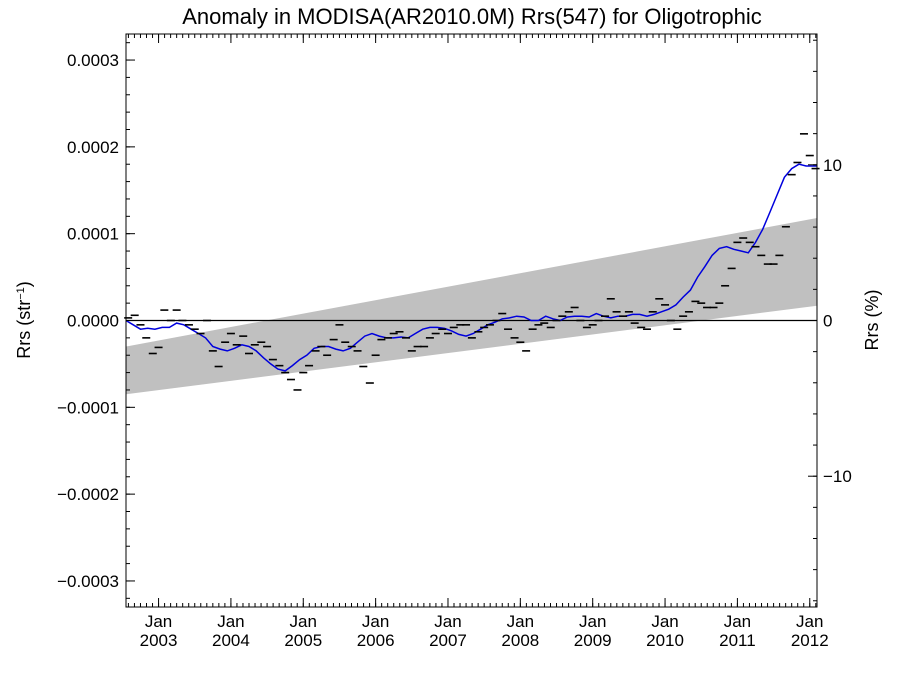 The width and height of the screenshot is (900, 675). Describe the element at coordinates (159, 640) in the screenshot. I see `x-tick-label-year: 2003` at that location.